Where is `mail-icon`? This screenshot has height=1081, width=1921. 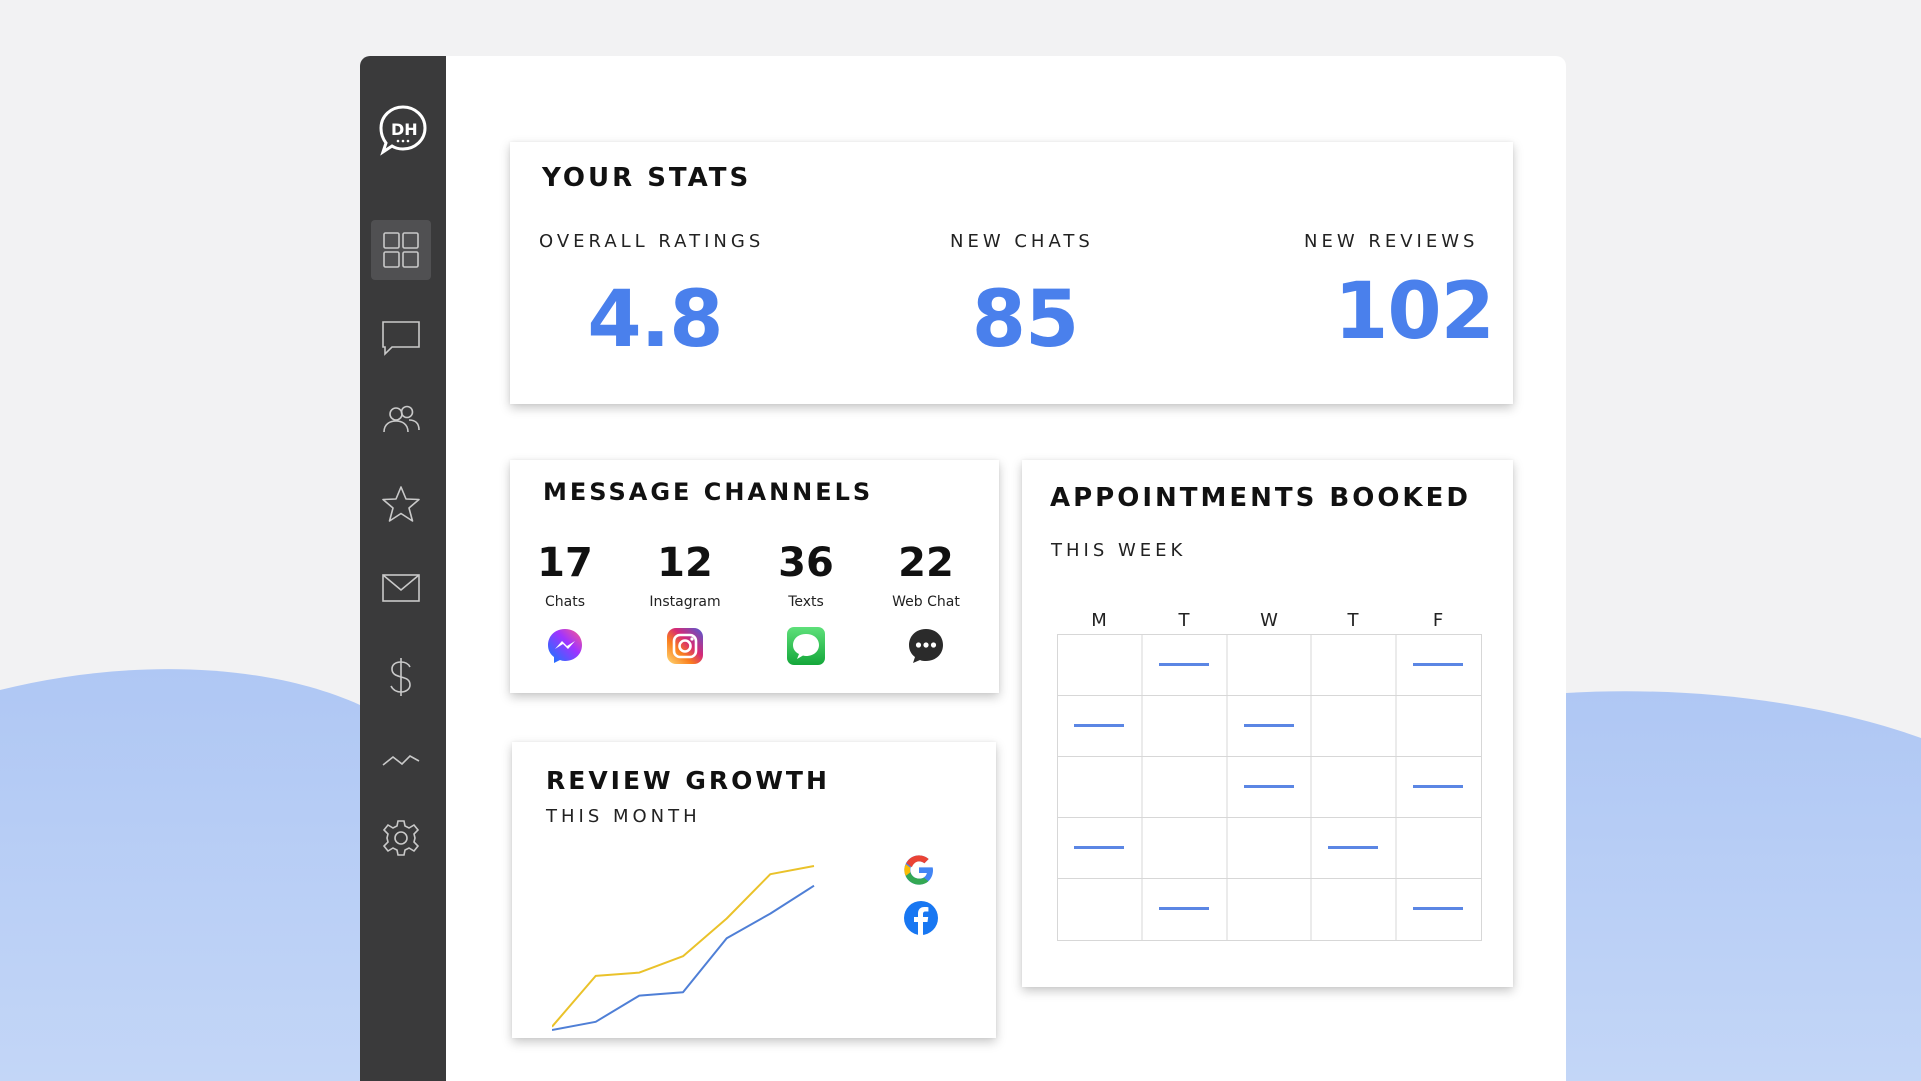
mail-icon is located at coordinates (401, 588).